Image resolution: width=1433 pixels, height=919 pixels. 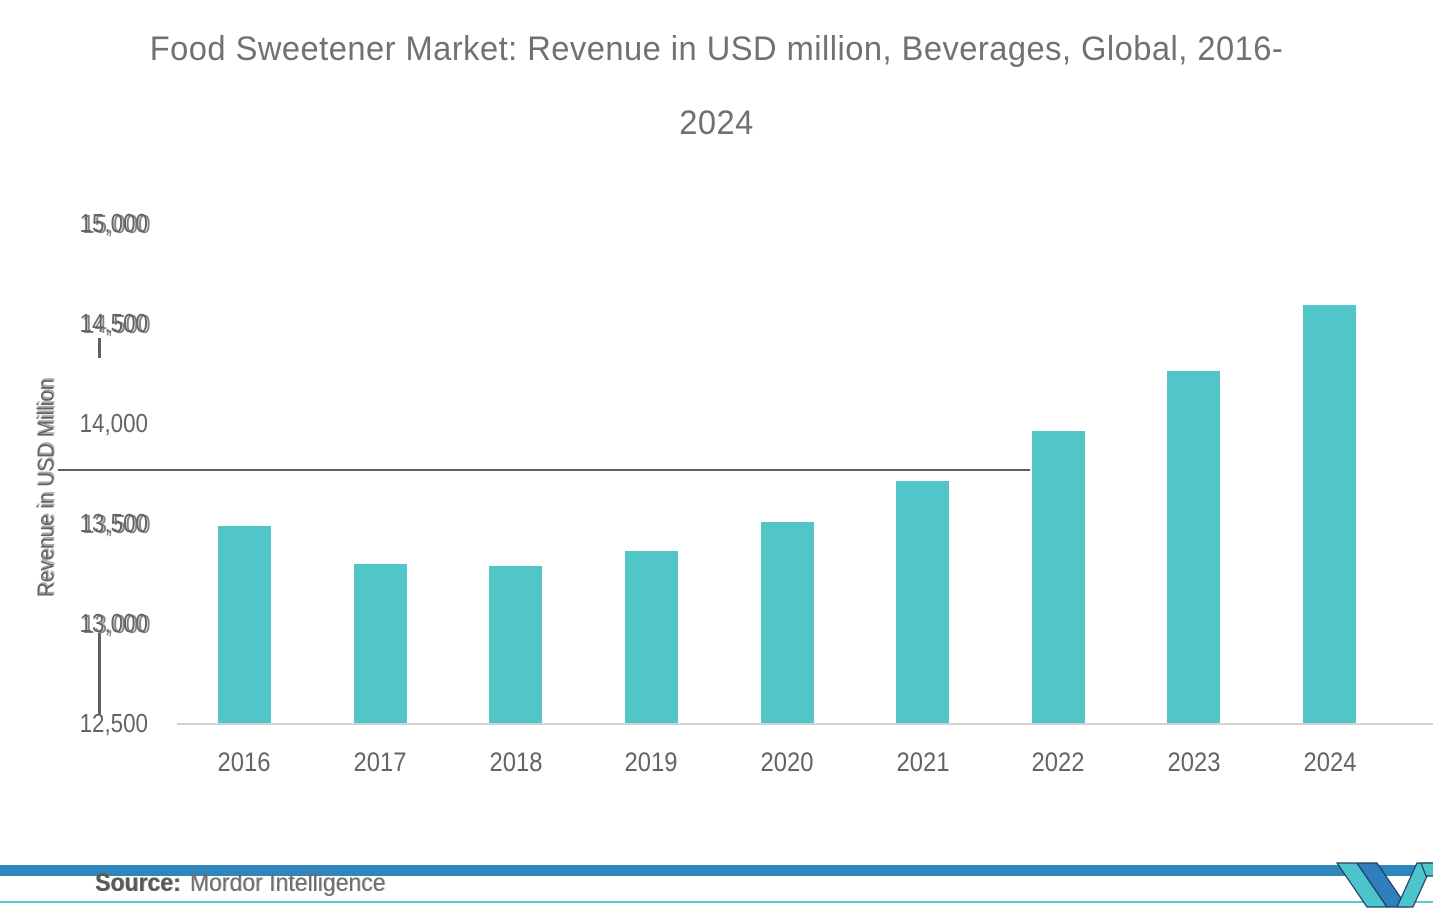 What do you see at coordinates (113, 723) in the screenshot?
I see `y-axis-label-12500: 12,500` at bounding box center [113, 723].